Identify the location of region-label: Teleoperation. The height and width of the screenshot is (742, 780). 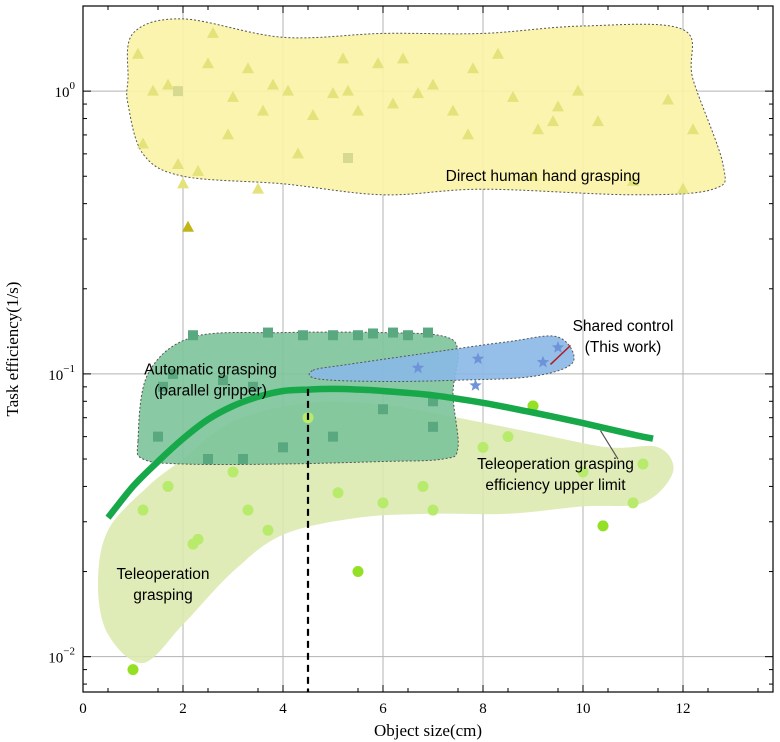
(162, 574).